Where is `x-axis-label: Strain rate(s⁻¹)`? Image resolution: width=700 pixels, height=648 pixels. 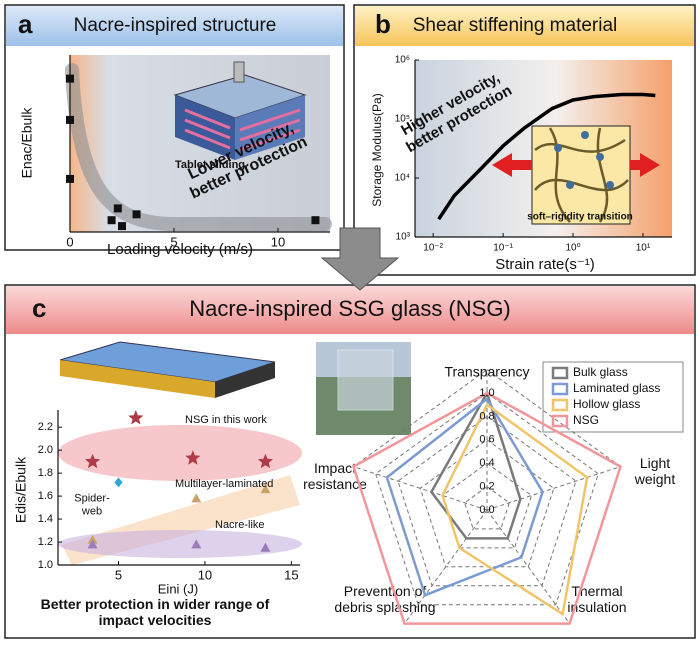 x-axis-label: Strain rate(s⁻¹) is located at coordinates (545, 264).